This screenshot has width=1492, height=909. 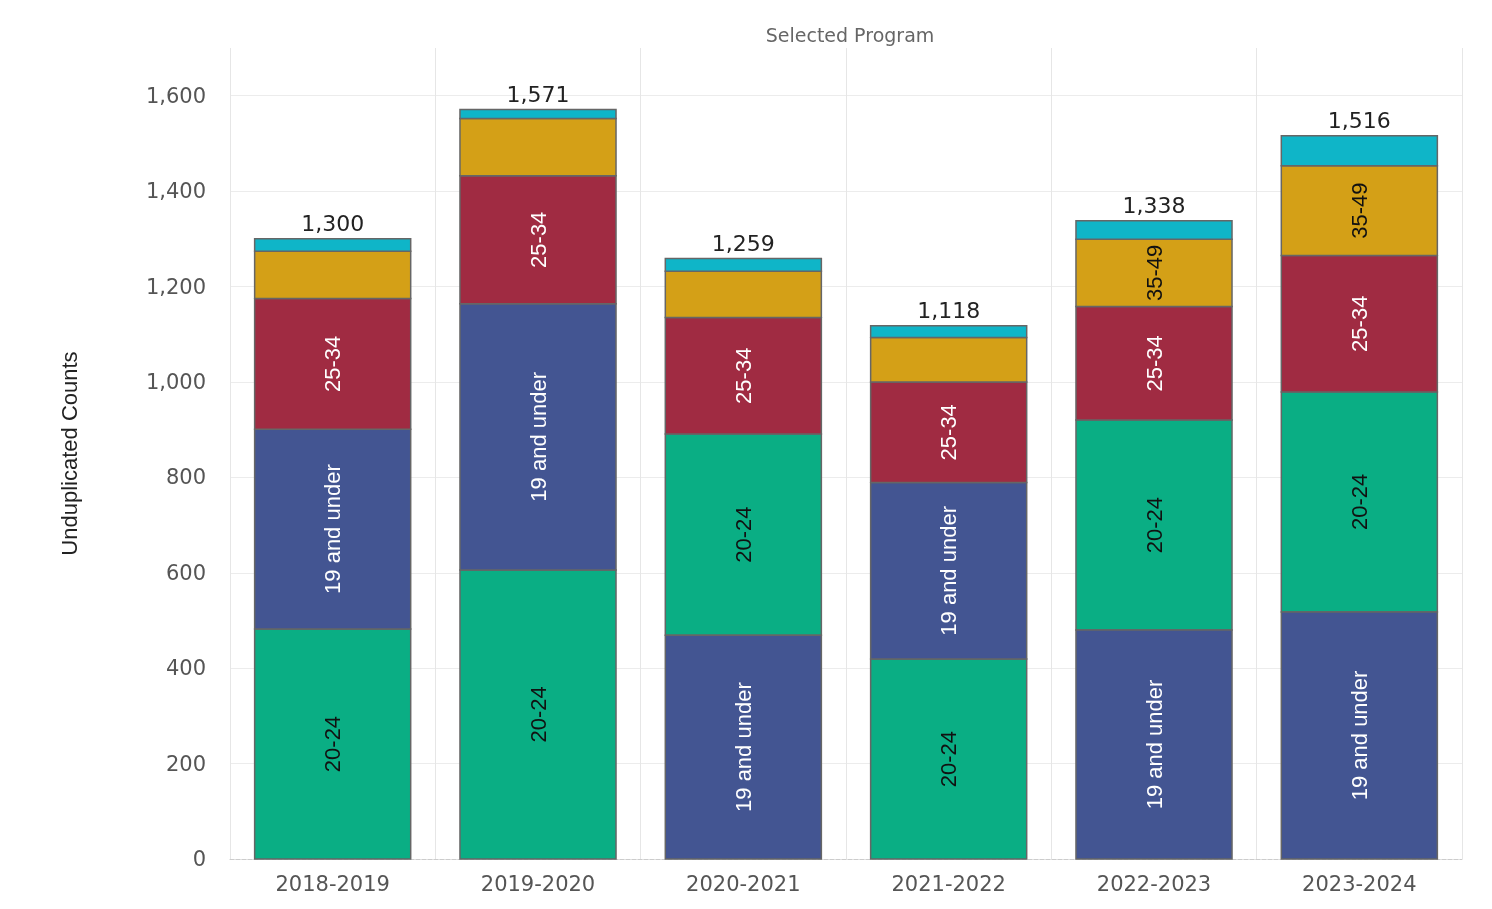 I want to click on y-tick-label: 600, so click(x=185, y=572).